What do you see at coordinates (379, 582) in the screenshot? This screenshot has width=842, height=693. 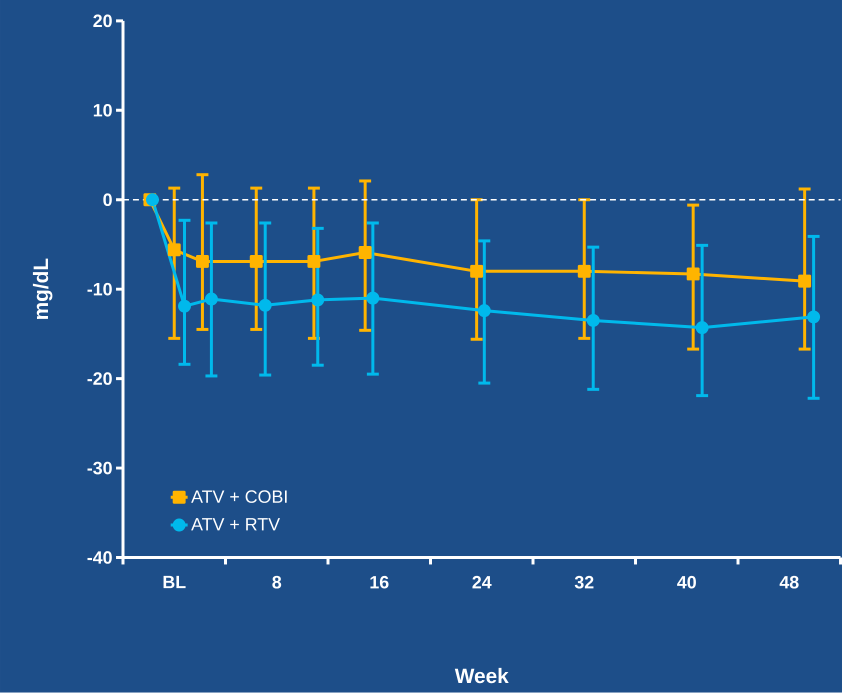 I see `x-tick-label: 16` at bounding box center [379, 582].